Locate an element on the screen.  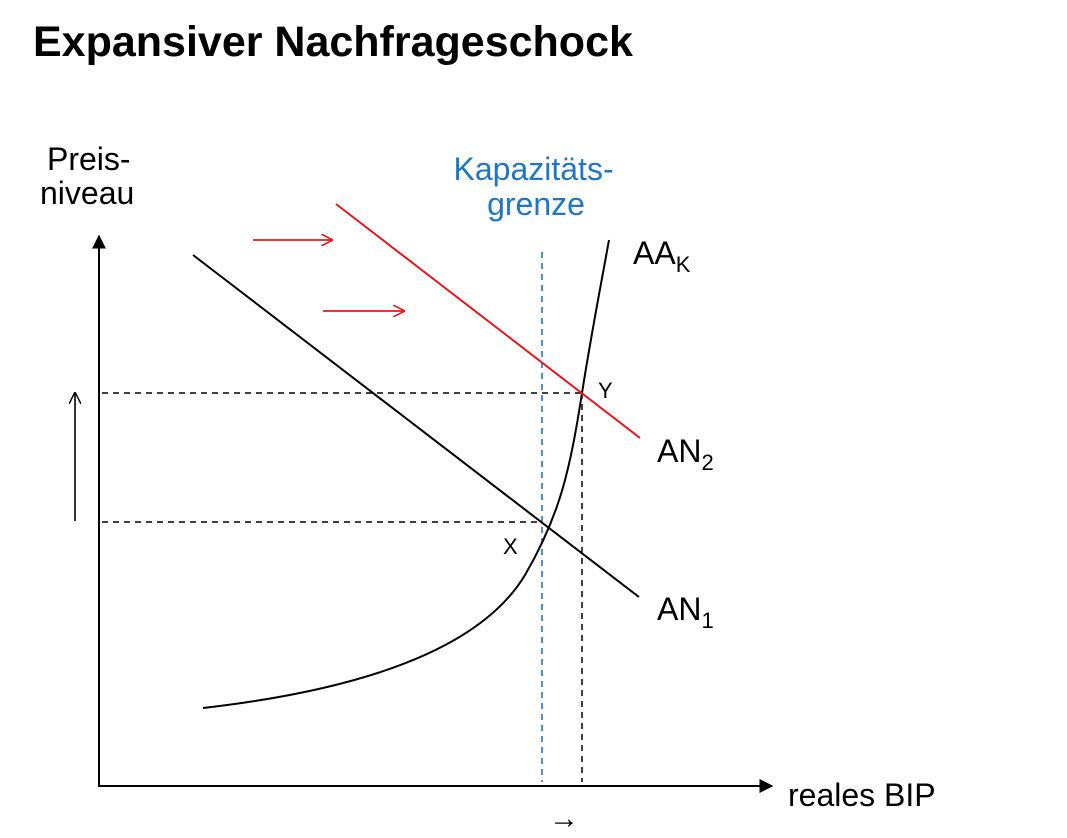
point-x-label: X is located at coordinates (510, 546).